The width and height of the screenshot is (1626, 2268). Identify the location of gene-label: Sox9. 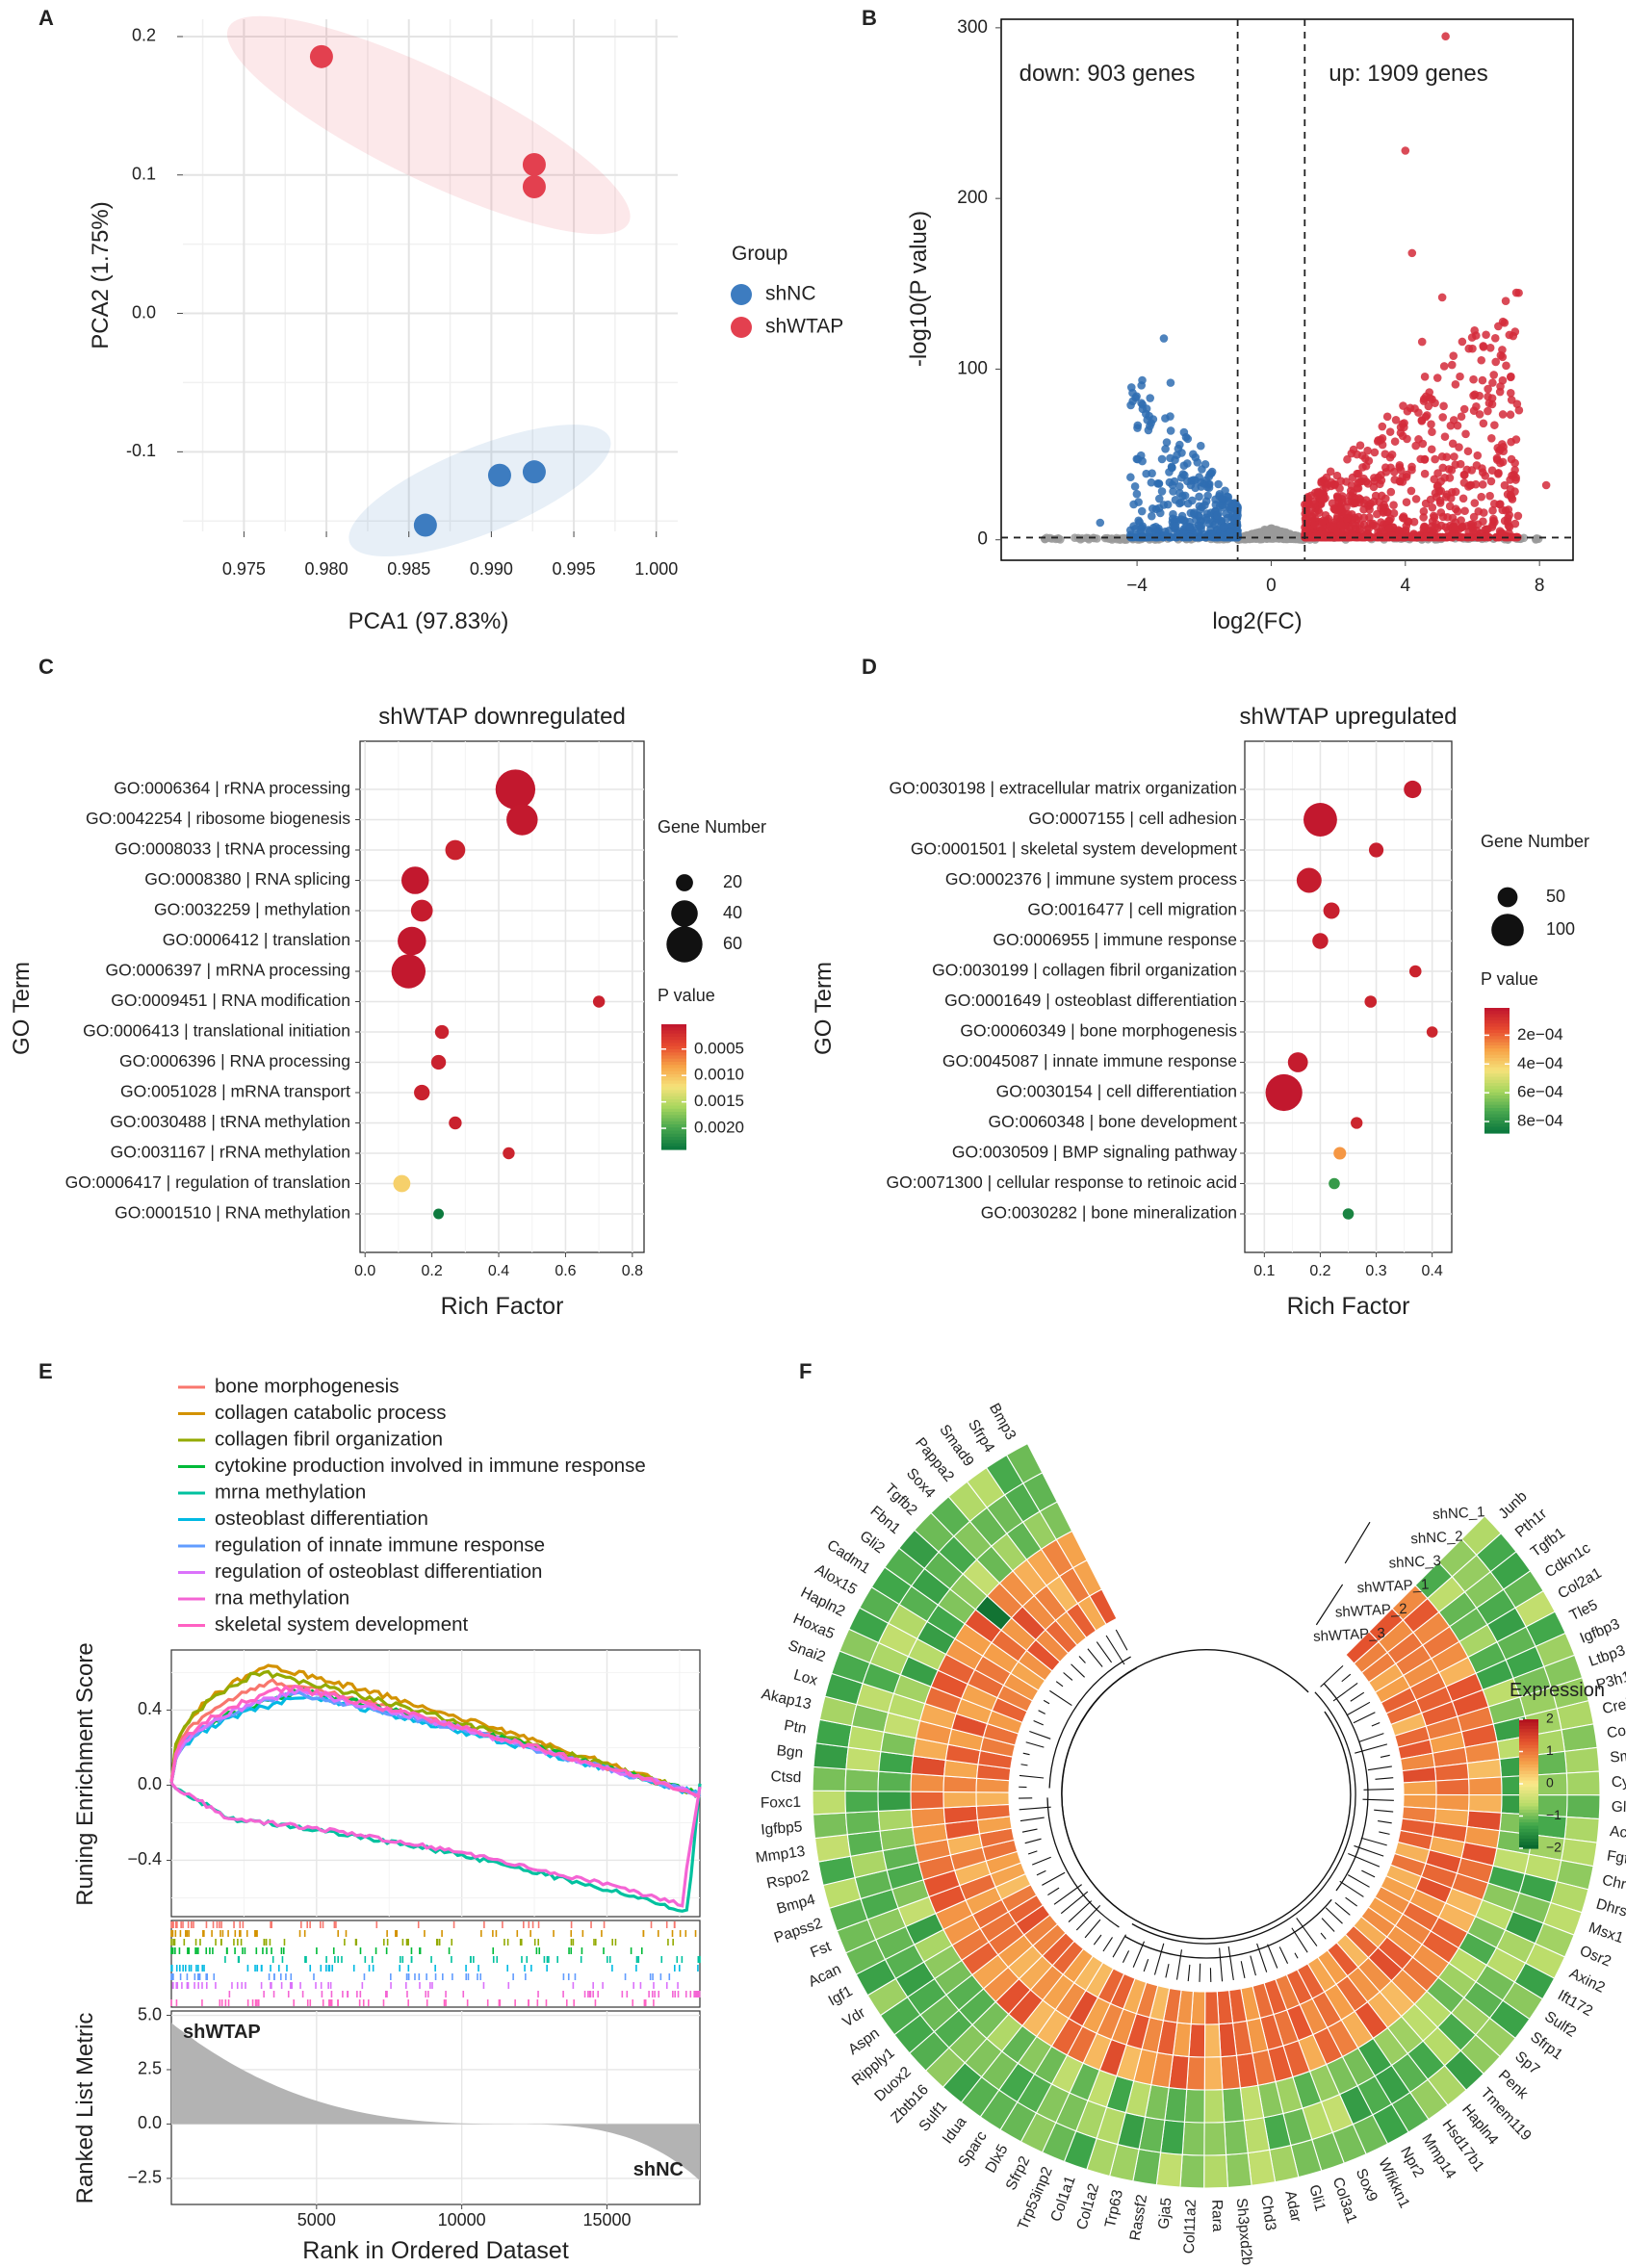
(1367, 2185).